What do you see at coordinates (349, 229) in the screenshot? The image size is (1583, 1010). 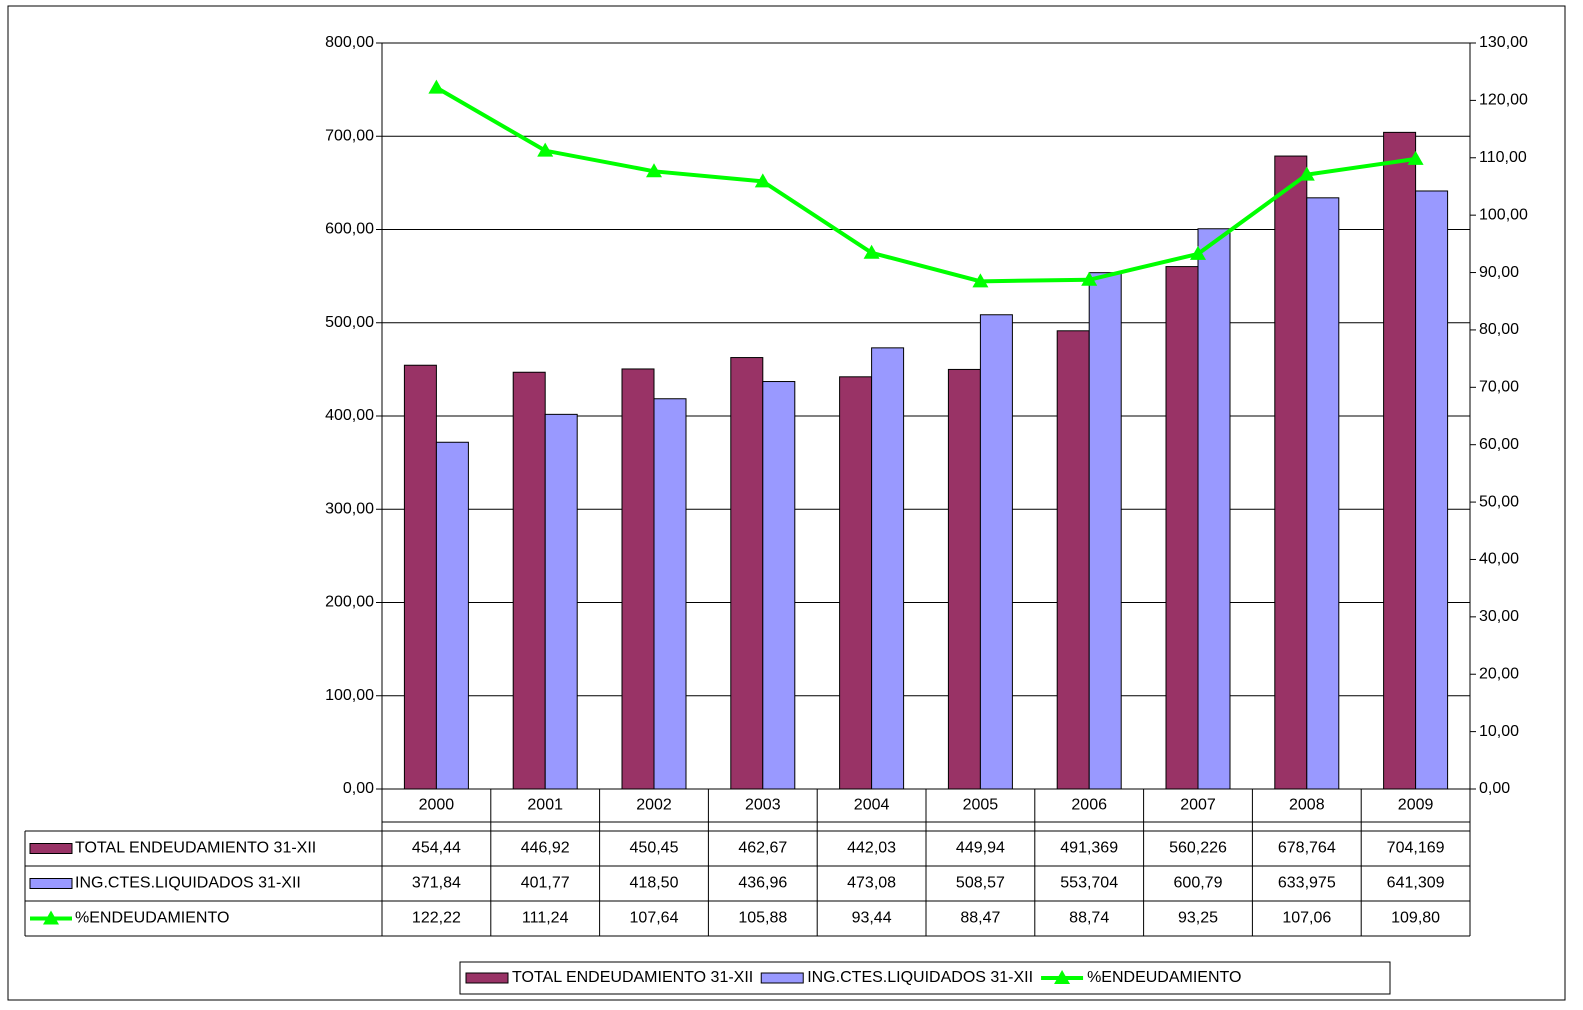 I see `y-tick-label: 600,00` at bounding box center [349, 229].